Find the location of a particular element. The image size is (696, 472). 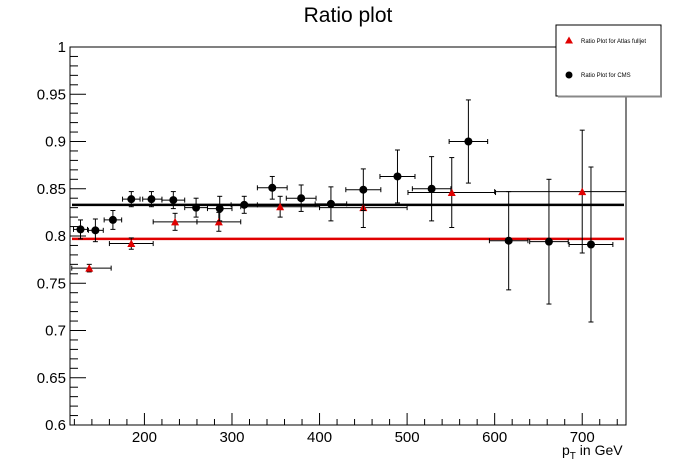

y-tick-label: 0.6 is located at coordinates (55, 425).